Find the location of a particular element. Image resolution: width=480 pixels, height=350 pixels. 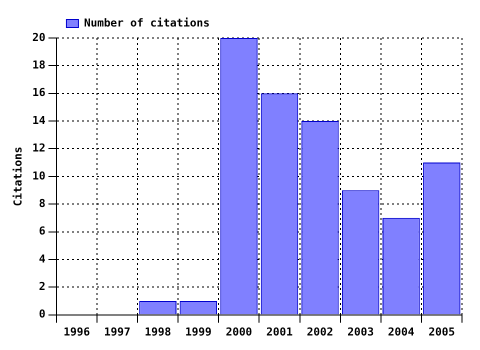

x-tick-label: 2001 is located at coordinates (280, 331).